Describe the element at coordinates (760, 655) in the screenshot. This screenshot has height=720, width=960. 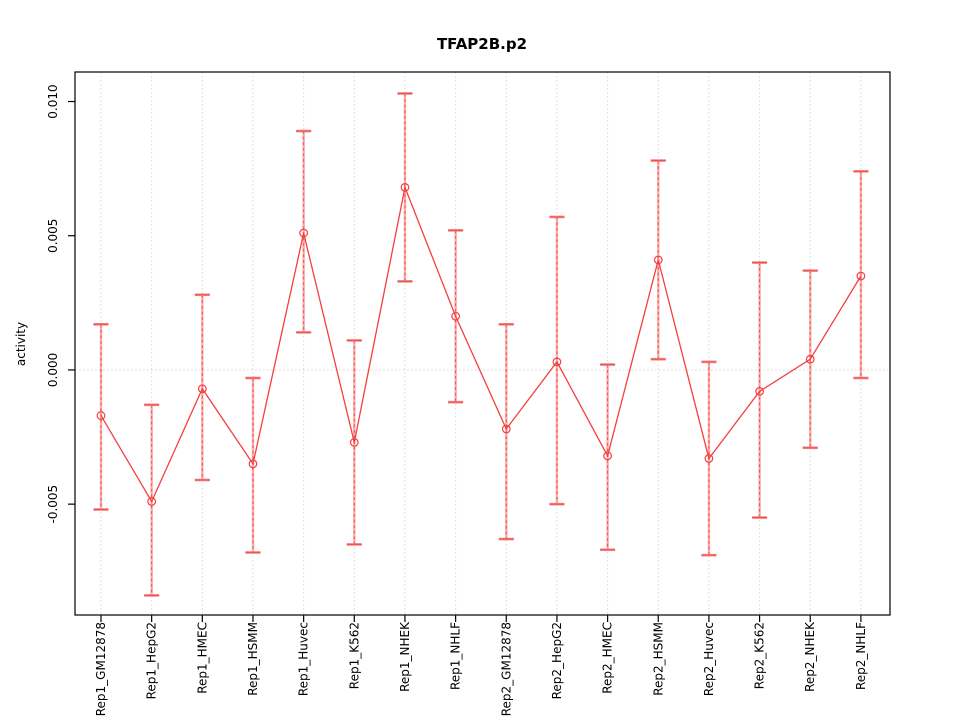
I see `x-tick-label: Rep2_K562` at that location.